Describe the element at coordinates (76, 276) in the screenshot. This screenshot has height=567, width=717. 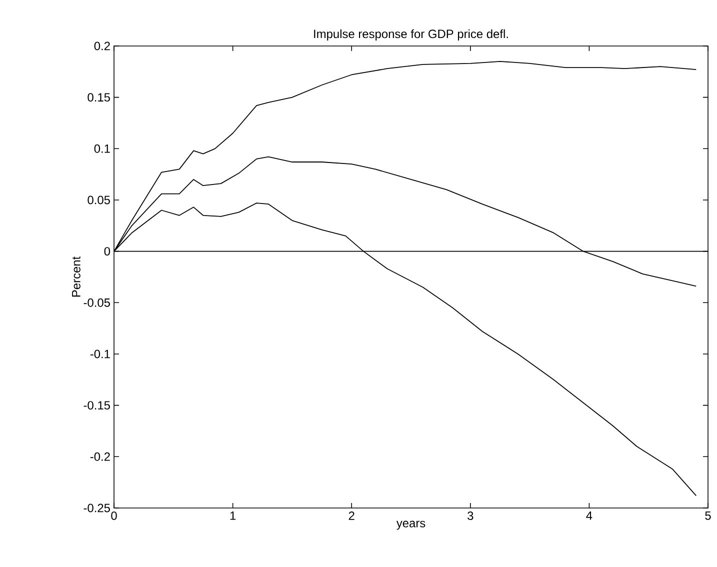
I see `y-axis-title: Percent` at that location.